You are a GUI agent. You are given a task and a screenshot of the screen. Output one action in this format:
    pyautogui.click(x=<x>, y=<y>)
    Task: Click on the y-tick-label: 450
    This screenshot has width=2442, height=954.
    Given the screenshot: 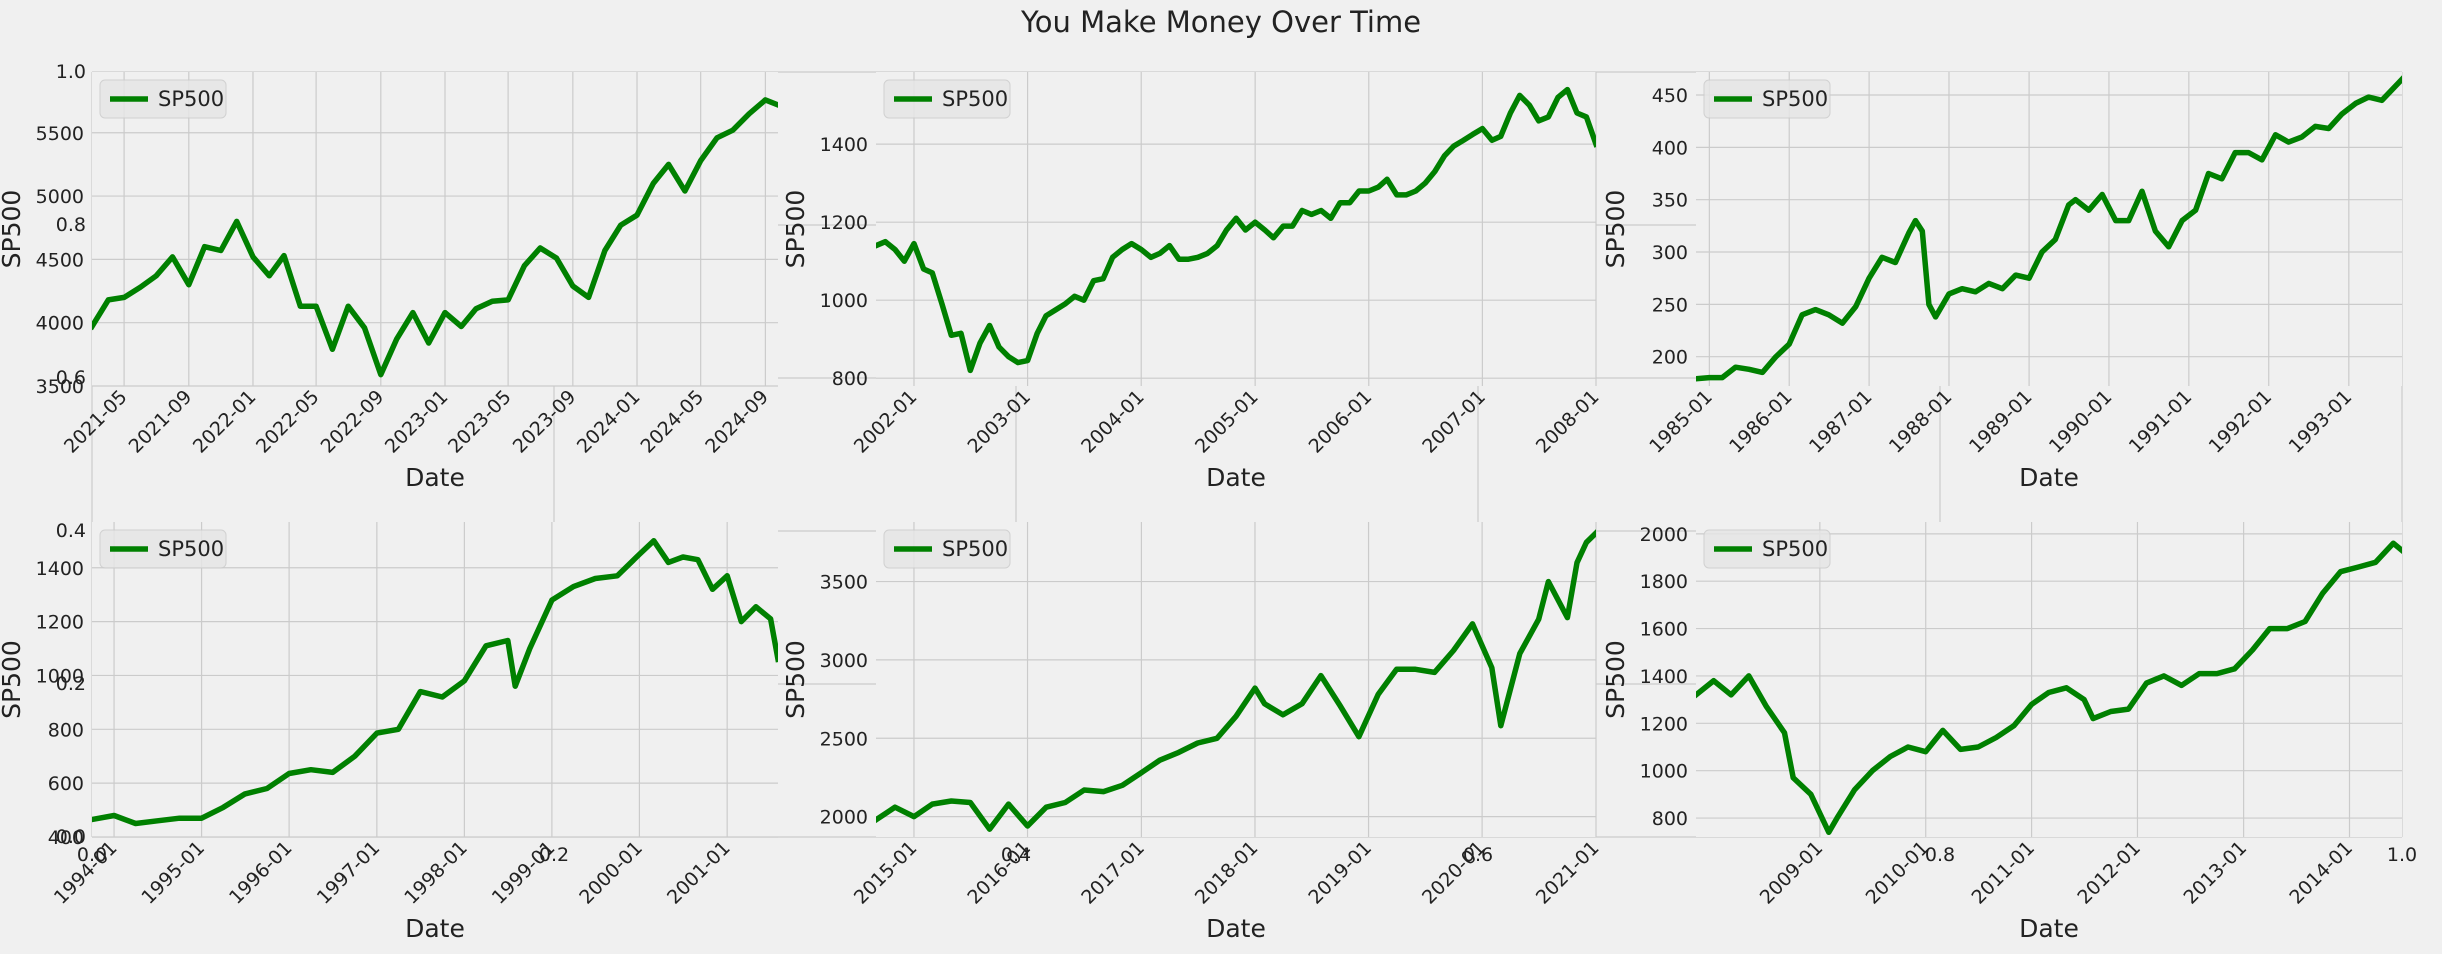 What is the action you would take?
    pyautogui.click(x=1670, y=96)
    